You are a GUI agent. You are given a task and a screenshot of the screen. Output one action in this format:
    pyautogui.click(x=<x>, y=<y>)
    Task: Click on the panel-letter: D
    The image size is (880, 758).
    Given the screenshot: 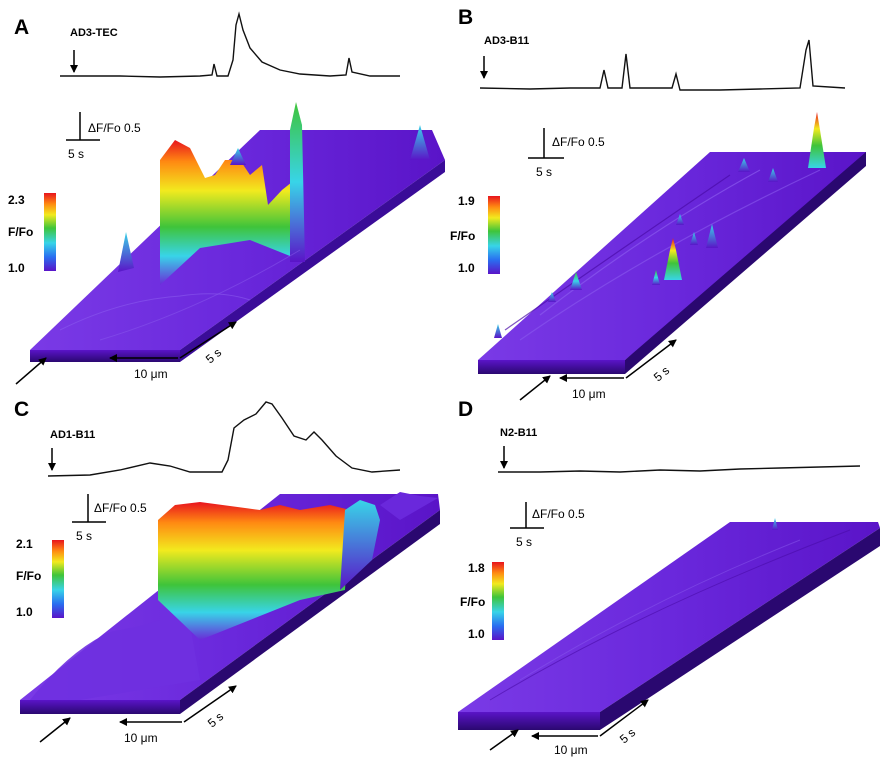 What is the action you would take?
    pyautogui.click(x=465, y=409)
    